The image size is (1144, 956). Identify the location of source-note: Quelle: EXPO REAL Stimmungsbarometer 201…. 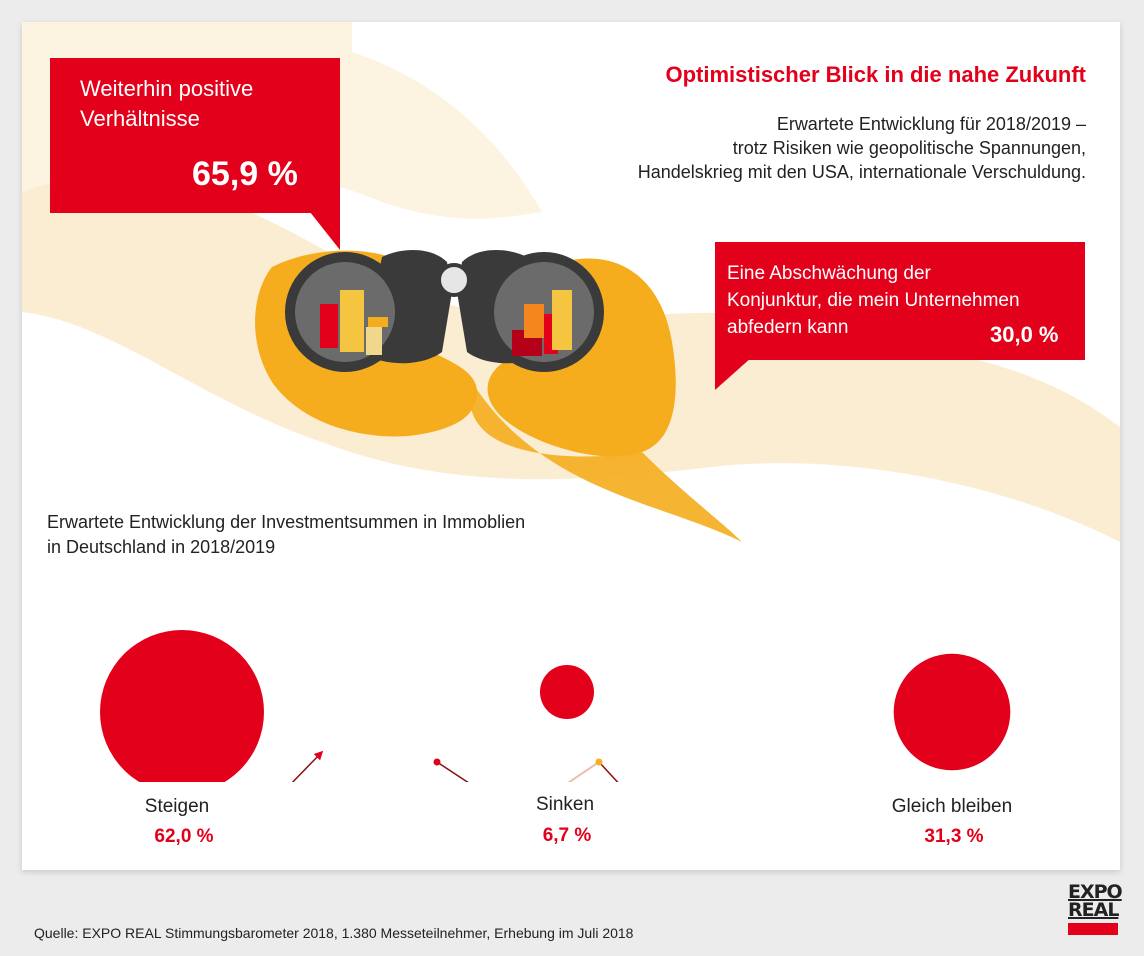
(334, 933).